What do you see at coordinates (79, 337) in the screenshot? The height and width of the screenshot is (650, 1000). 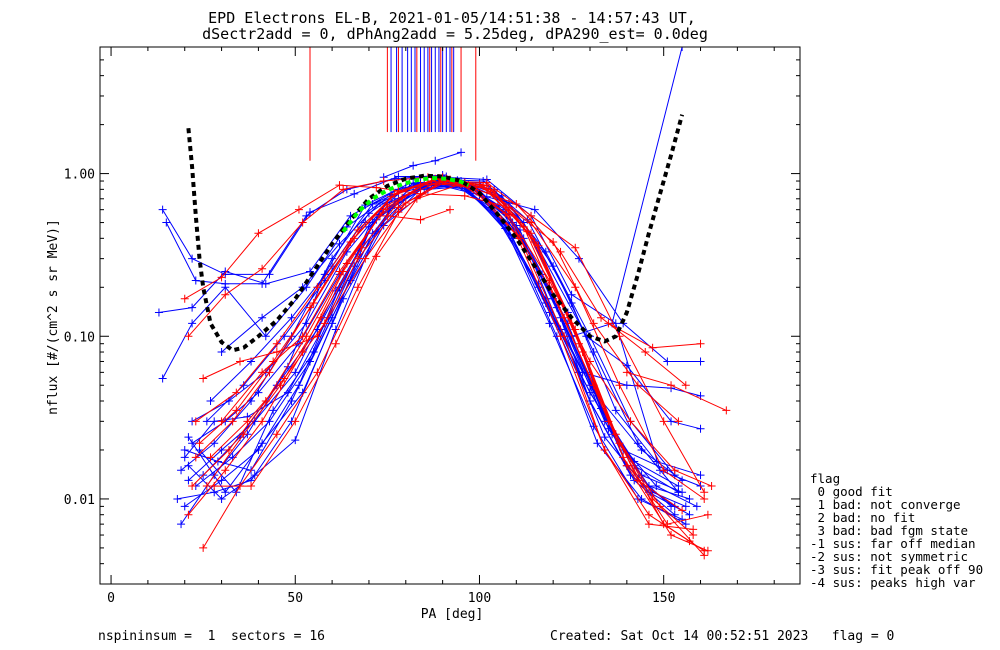 I see `y-tick-label-1: 0.10` at bounding box center [79, 337].